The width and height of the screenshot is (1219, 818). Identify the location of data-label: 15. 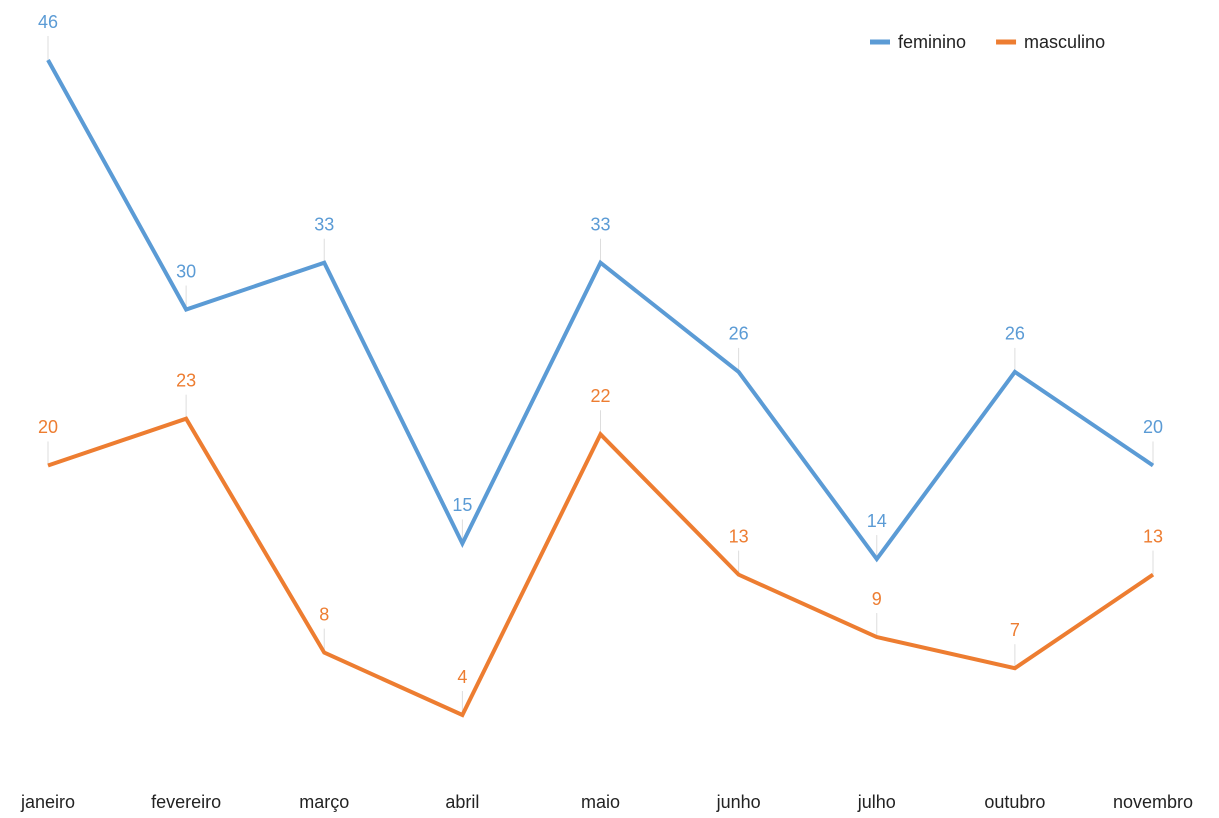
(462, 505).